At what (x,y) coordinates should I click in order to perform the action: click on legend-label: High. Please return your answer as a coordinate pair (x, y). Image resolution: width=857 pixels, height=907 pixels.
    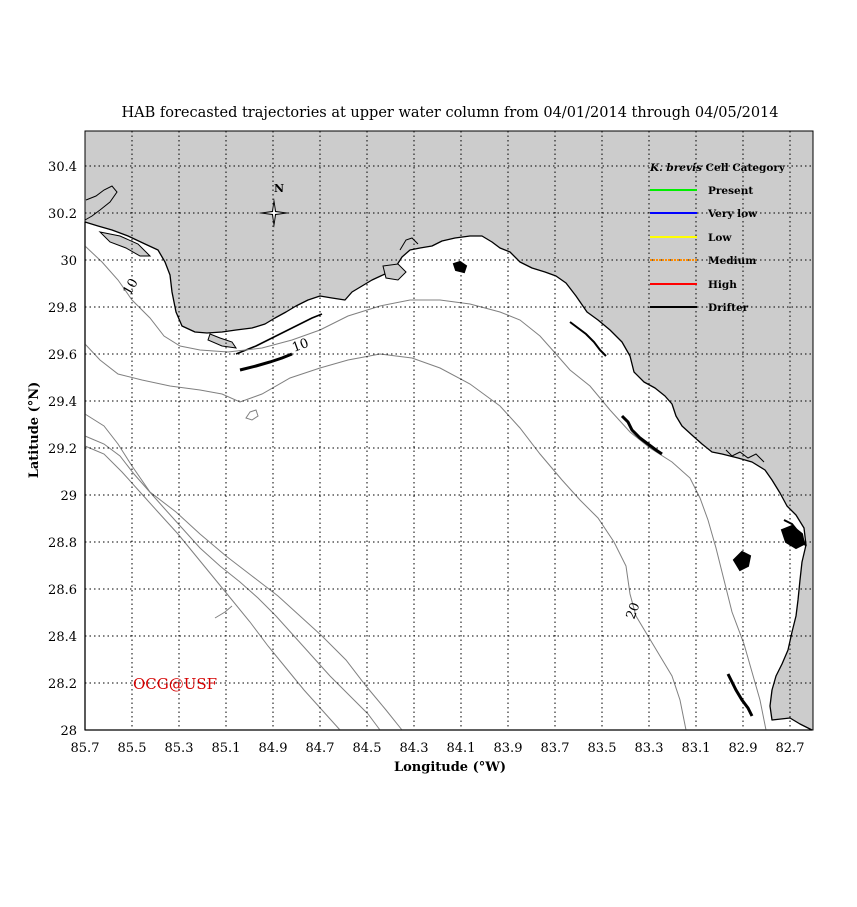
    Looking at the image, I should click on (722, 285).